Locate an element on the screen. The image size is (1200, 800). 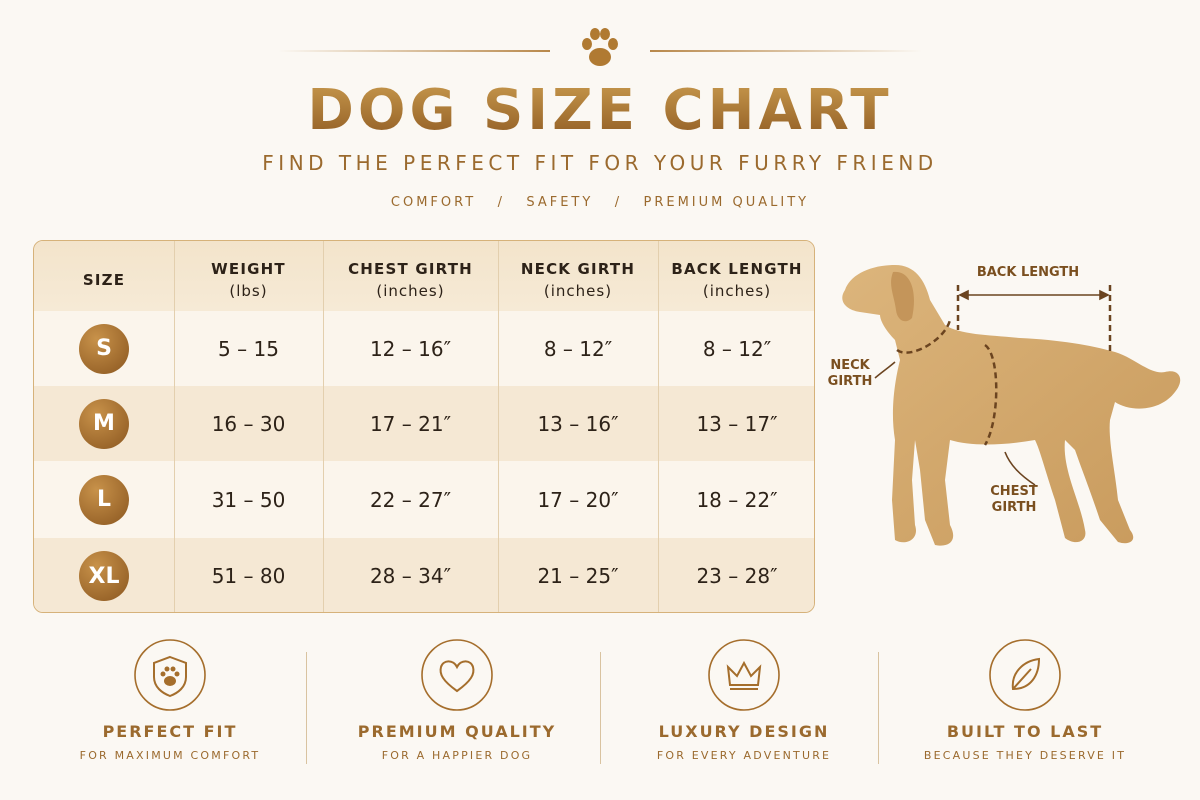
table-cell: 17 – 21″ is located at coordinates (410, 423).